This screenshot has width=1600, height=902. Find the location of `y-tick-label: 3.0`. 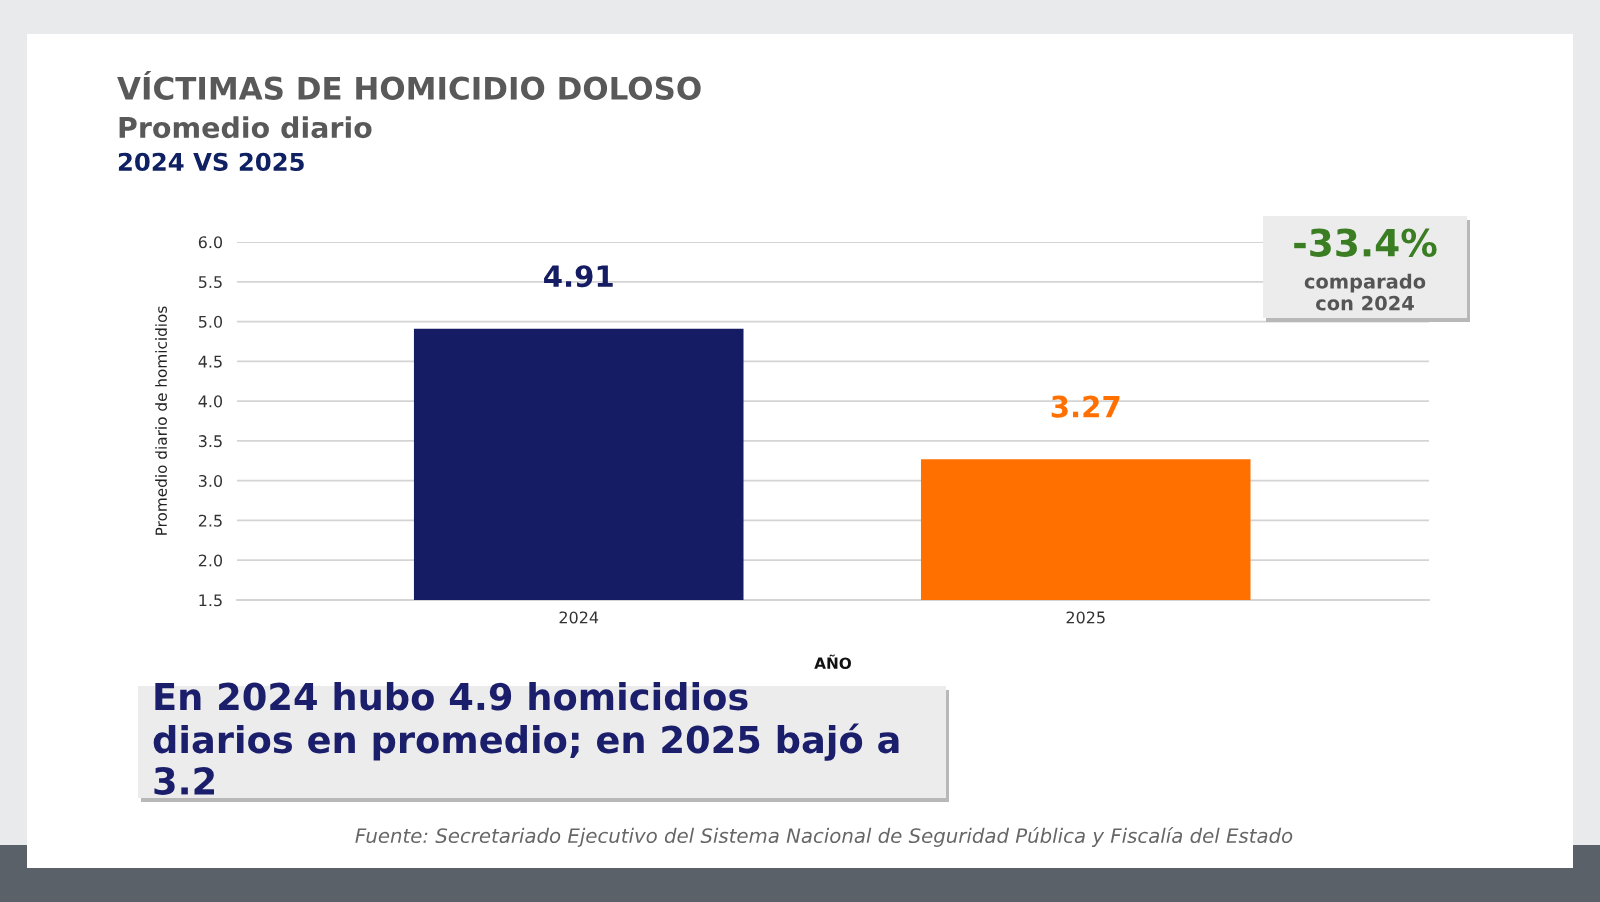

y-tick-label: 3.0 is located at coordinates (210, 480).